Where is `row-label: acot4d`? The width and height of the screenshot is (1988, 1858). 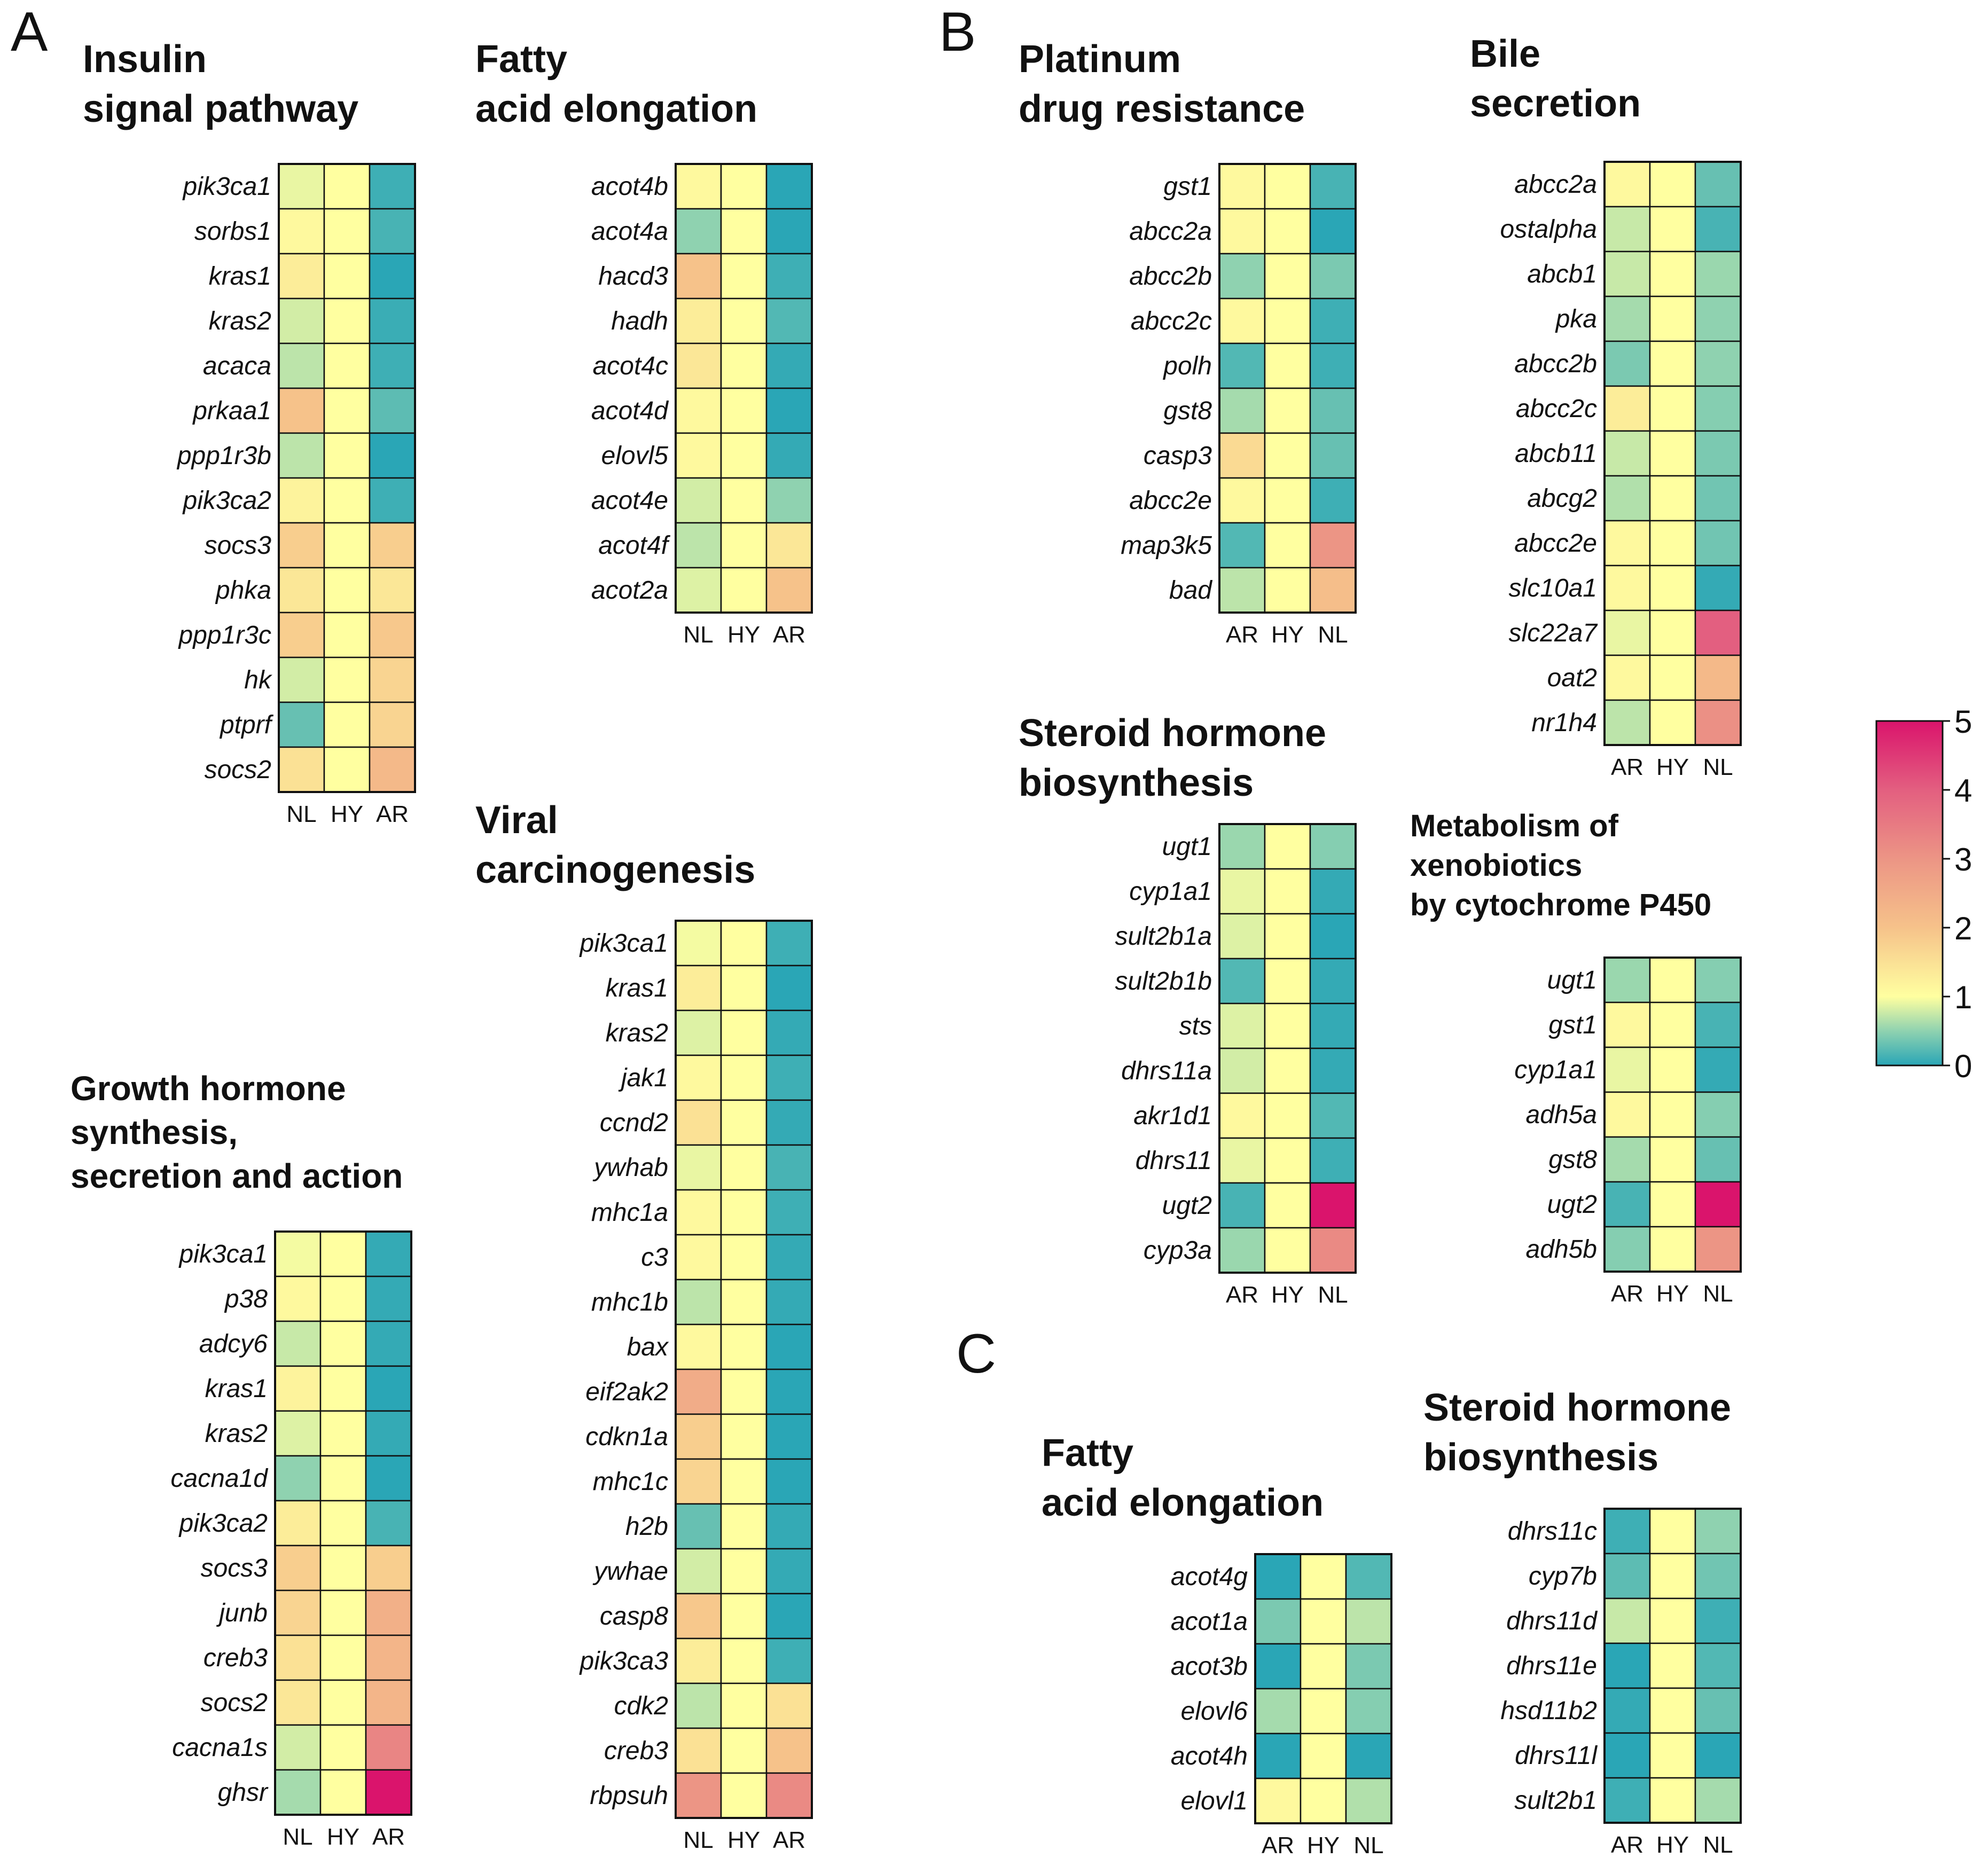 row-label: acot4d is located at coordinates (630, 411).